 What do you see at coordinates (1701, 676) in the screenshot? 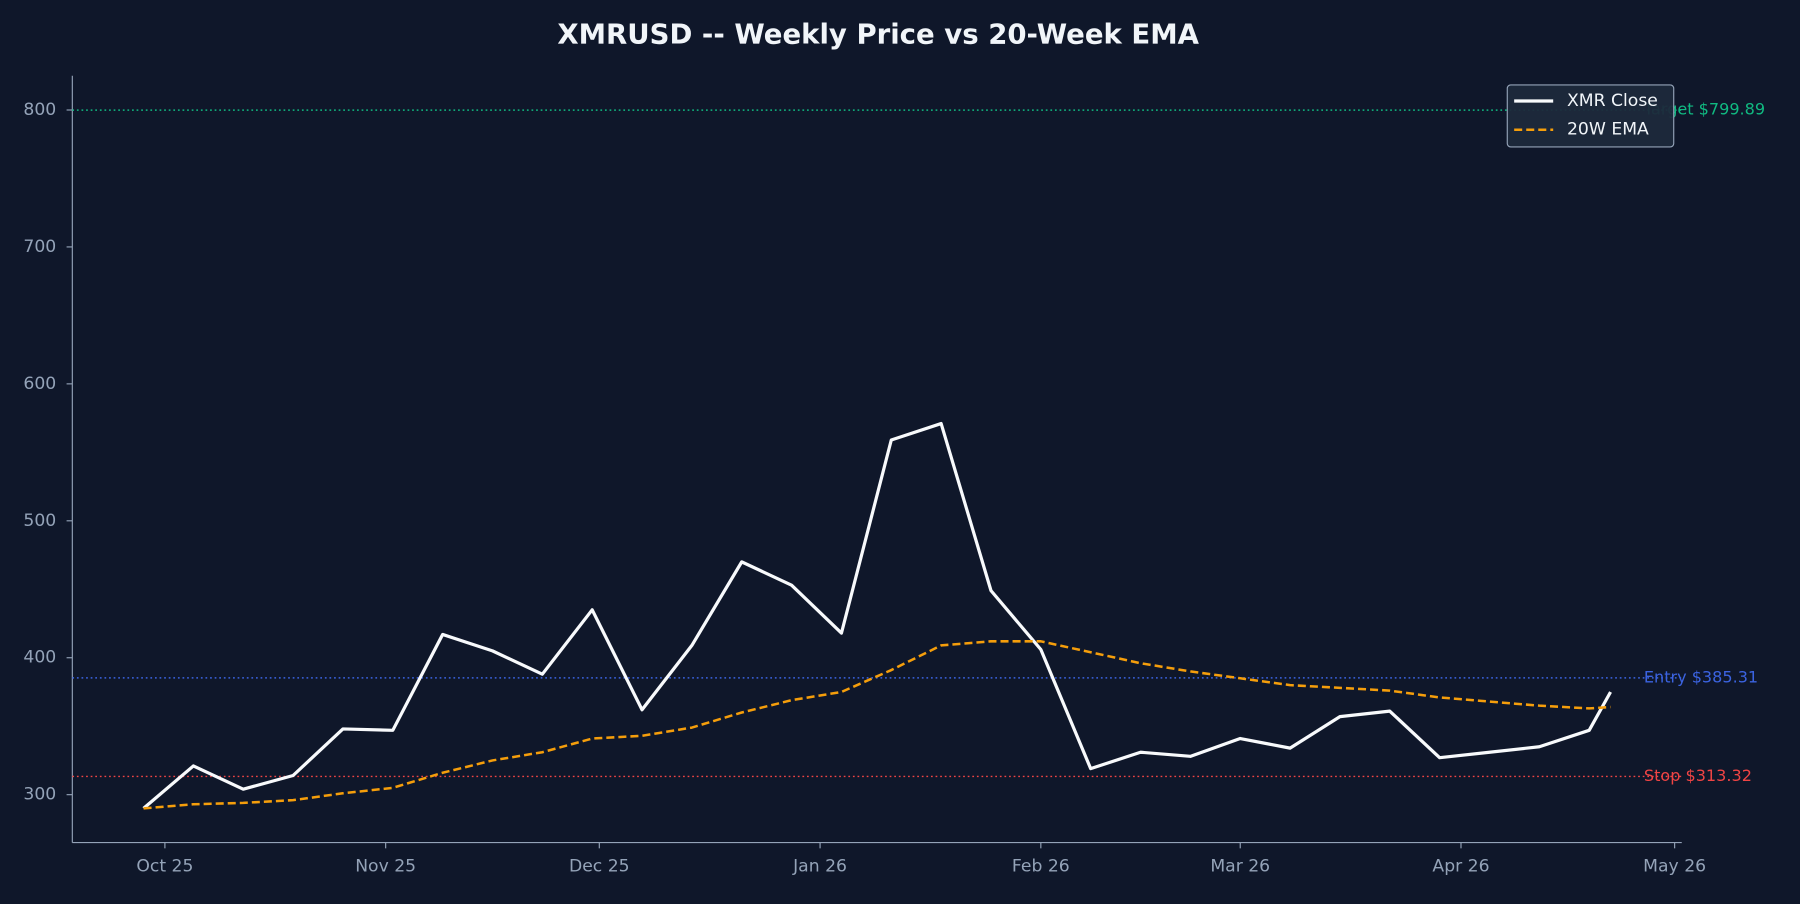
I see `reference-label: Entry $385.31` at bounding box center [1701, 676].